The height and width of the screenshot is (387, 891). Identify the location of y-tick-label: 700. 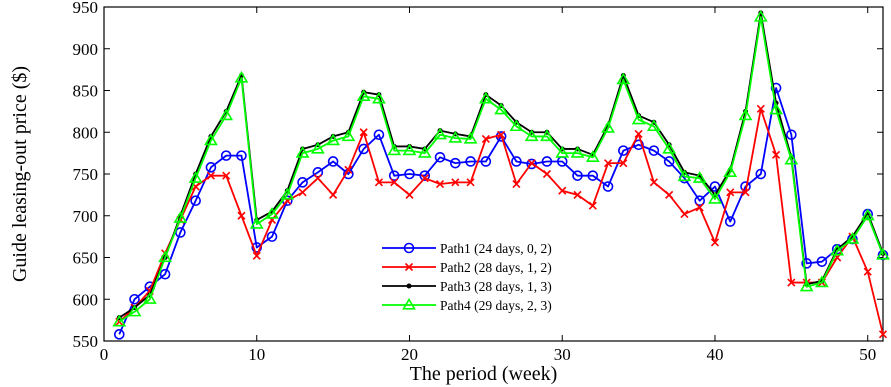
(86, 216).